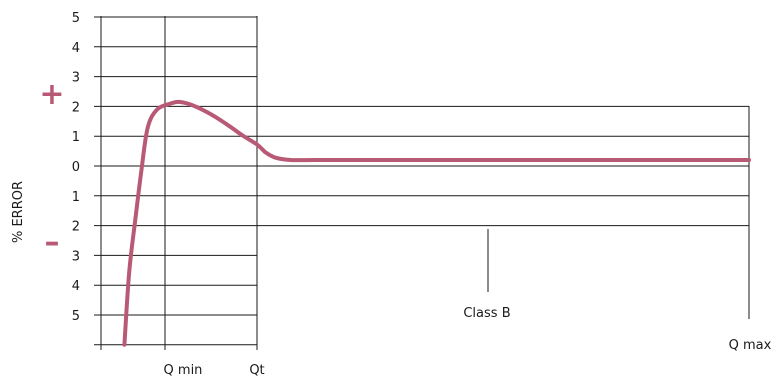 The width and height of the screenshot is (778, 379). What do you see at coordinates (486, 313) in the screenshot?
I see `class-b-annotation: Class B` at bounding box center [486, 313].